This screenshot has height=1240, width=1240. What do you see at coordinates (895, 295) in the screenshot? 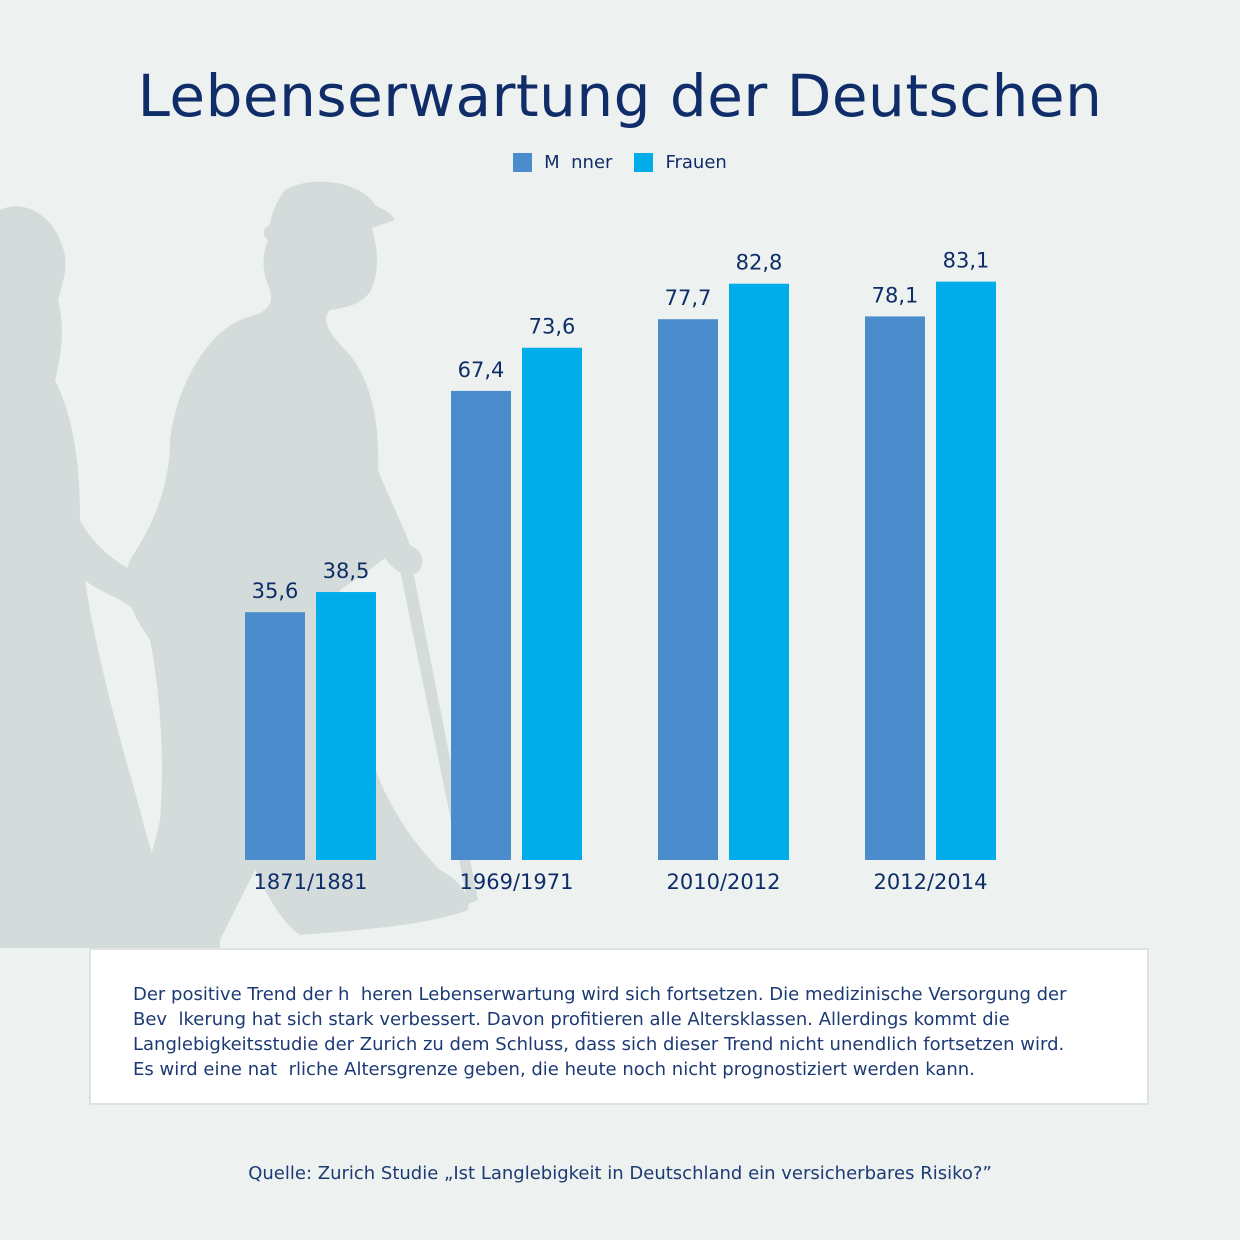
I see `data-label: 78,1` at bounding box center [895, 295].